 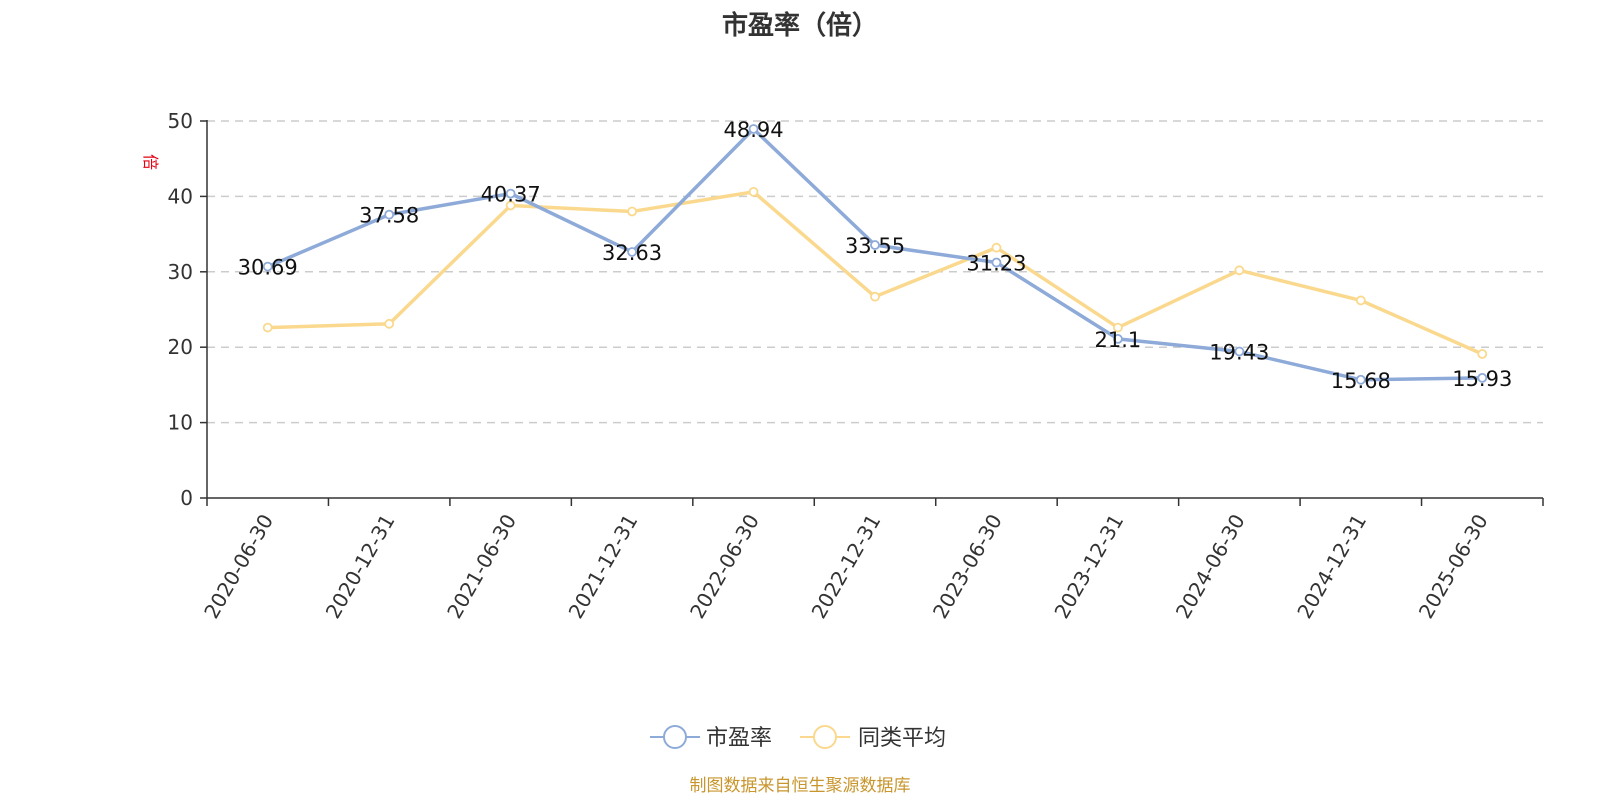 What do you see at coordinates (724, 566) in the screenshot?
I see `x-tick-label: 2022-06-30` at bounding box center [724, 566].